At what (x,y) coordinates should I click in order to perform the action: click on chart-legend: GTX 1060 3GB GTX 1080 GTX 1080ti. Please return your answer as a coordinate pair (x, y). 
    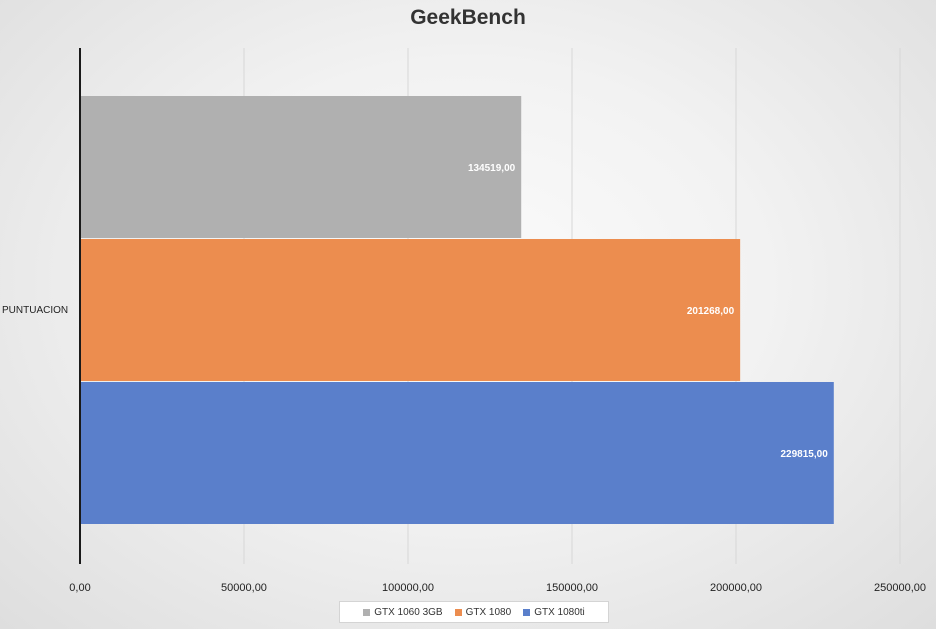
    Looking at the image, I should click on (474, 612).